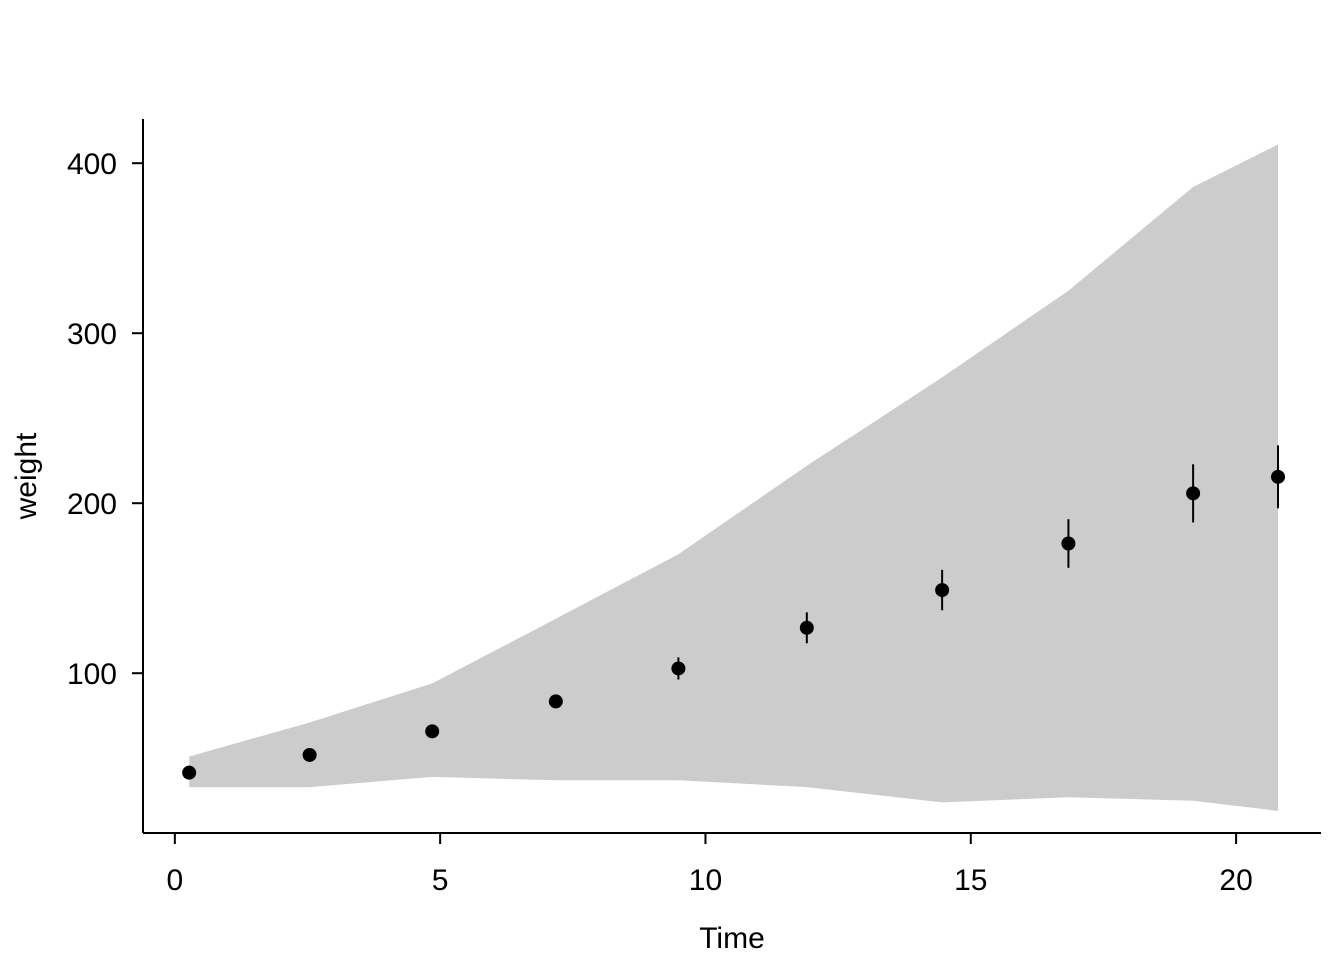 This screenshot has width=1344, height=960. What do you see at coordinates (92, 674) in the screenshot?
I see `y-tick-label: 100` at bounding box center [92, 674].